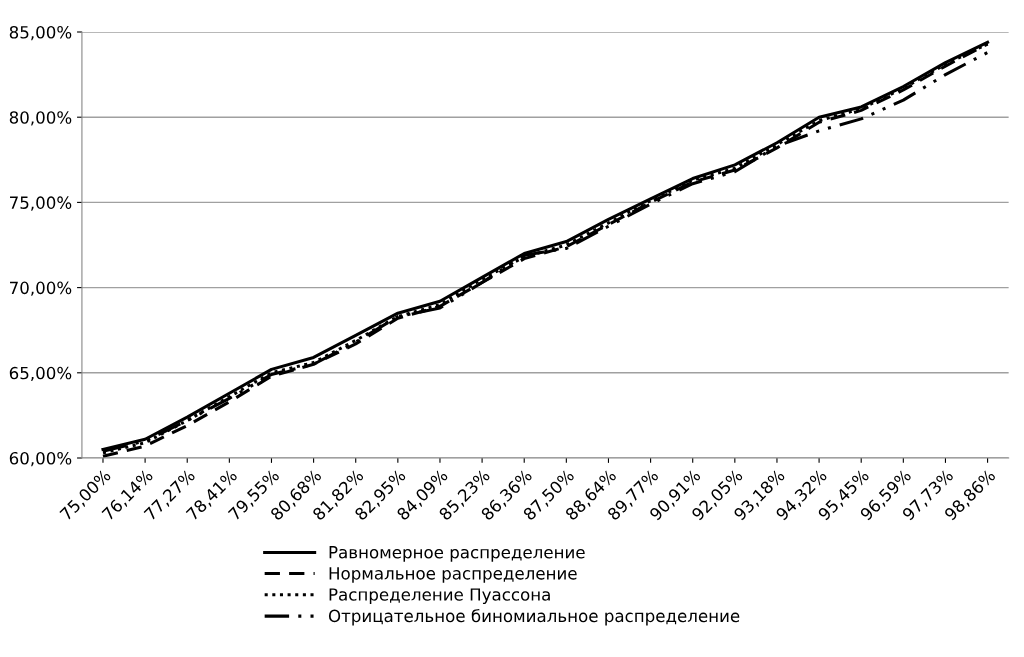  I want to click on legend-label: Отрицательное биномиальное распределение, so click(534, 617).